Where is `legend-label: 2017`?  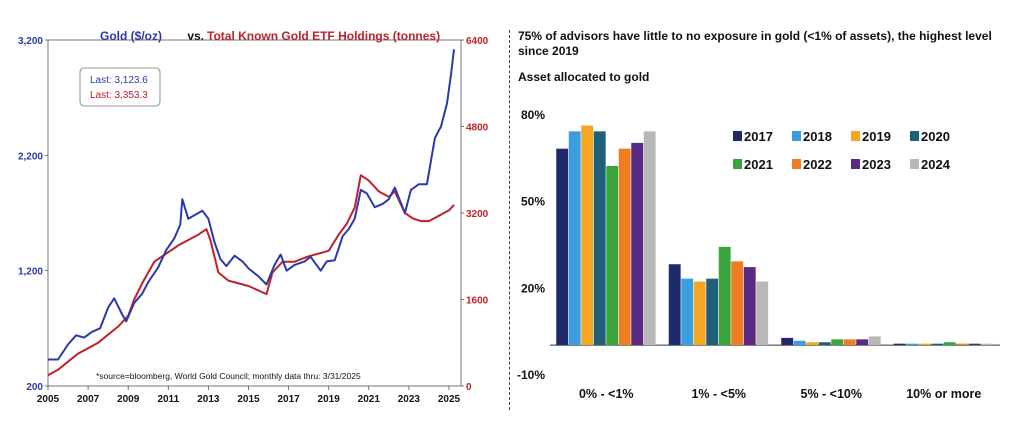
legend-label: 2017 is located at coordinates (758, 136).